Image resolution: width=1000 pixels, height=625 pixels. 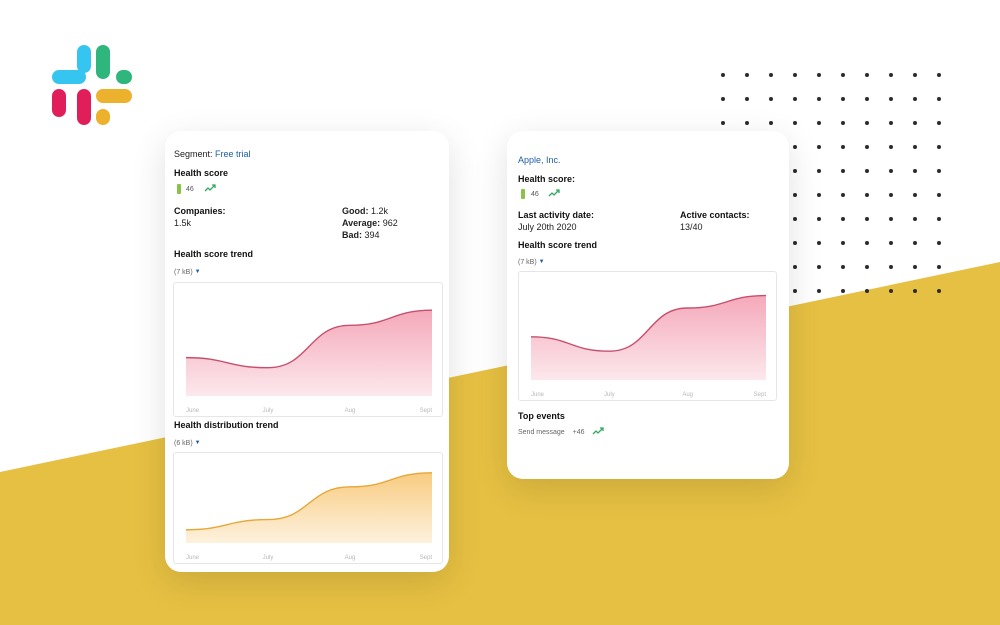 What do you see at coordinates (691, 227) in the screenshot?
I see `active-contacts-value: 13/40` at bounding box center [691, 227].